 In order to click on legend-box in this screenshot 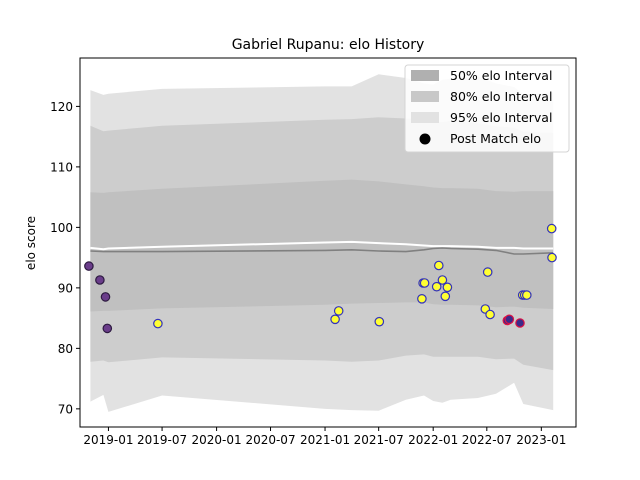, I will do `click(487, 108)`.